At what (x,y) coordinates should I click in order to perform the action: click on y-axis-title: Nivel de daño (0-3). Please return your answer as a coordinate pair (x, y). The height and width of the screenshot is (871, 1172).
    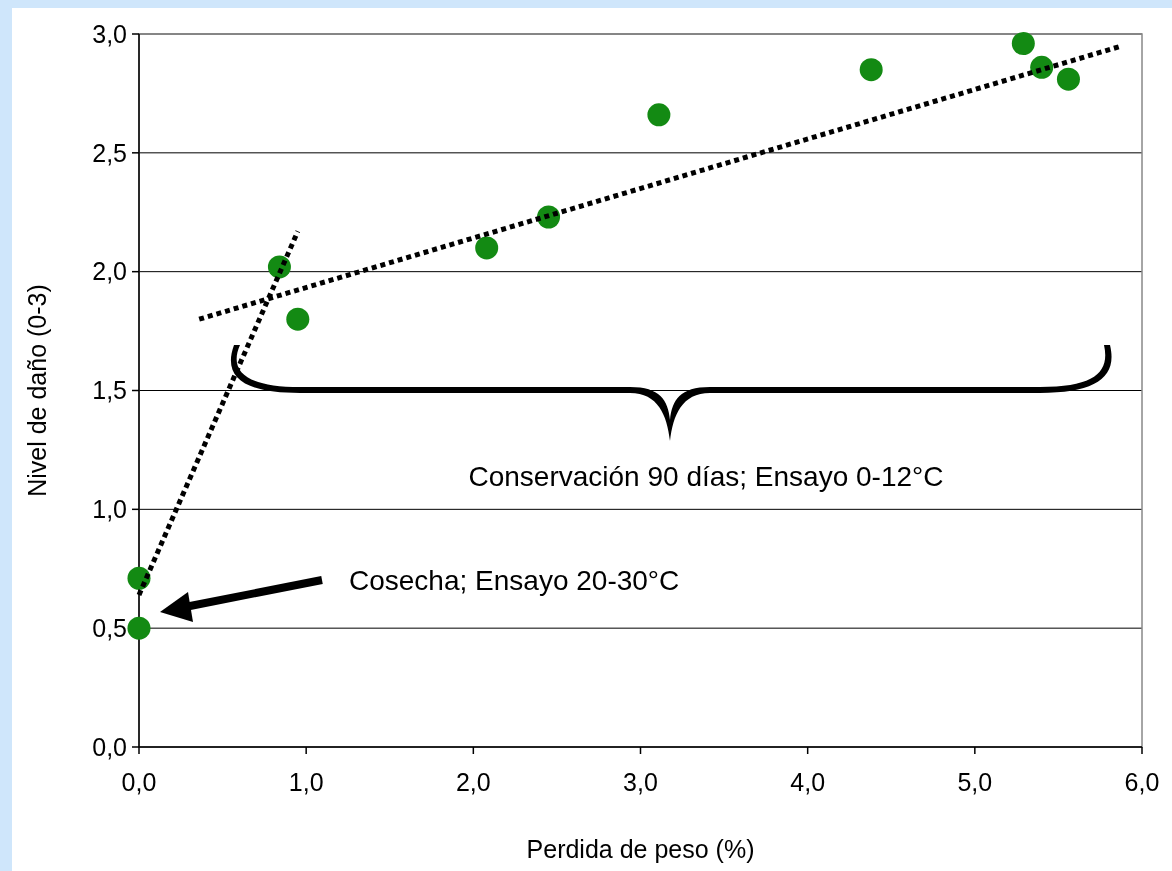
    Looking at the image, I should click on (37, 390).